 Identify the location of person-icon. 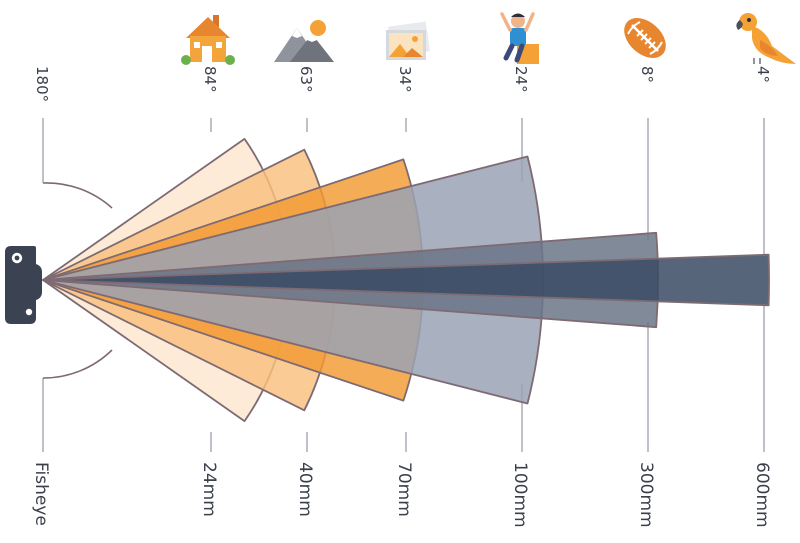
(519, 38).